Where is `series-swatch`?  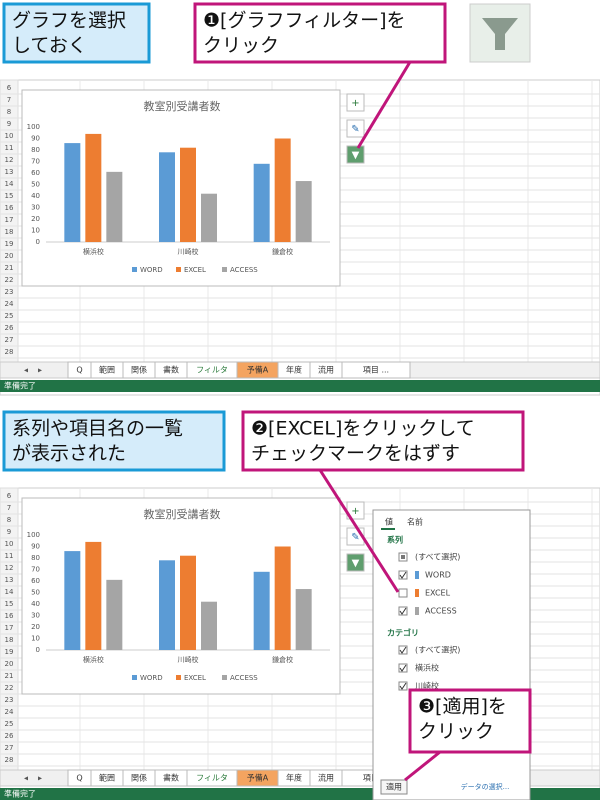
series-swatch is located at coordinates (417, 575).